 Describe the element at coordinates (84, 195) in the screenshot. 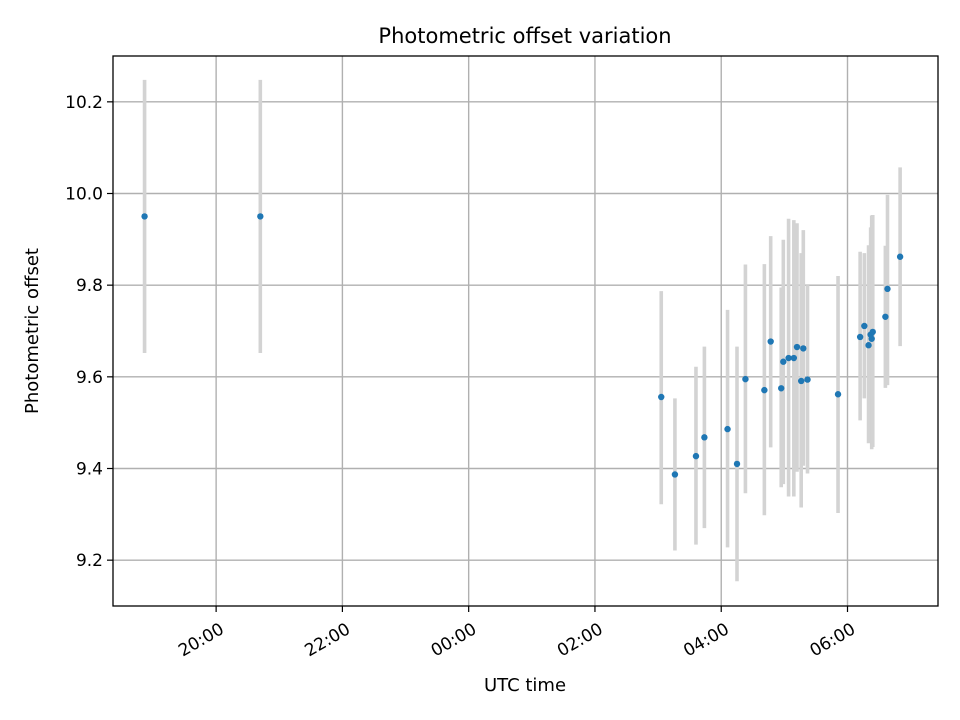

I see `y-tick-label: 10.0` at that location.